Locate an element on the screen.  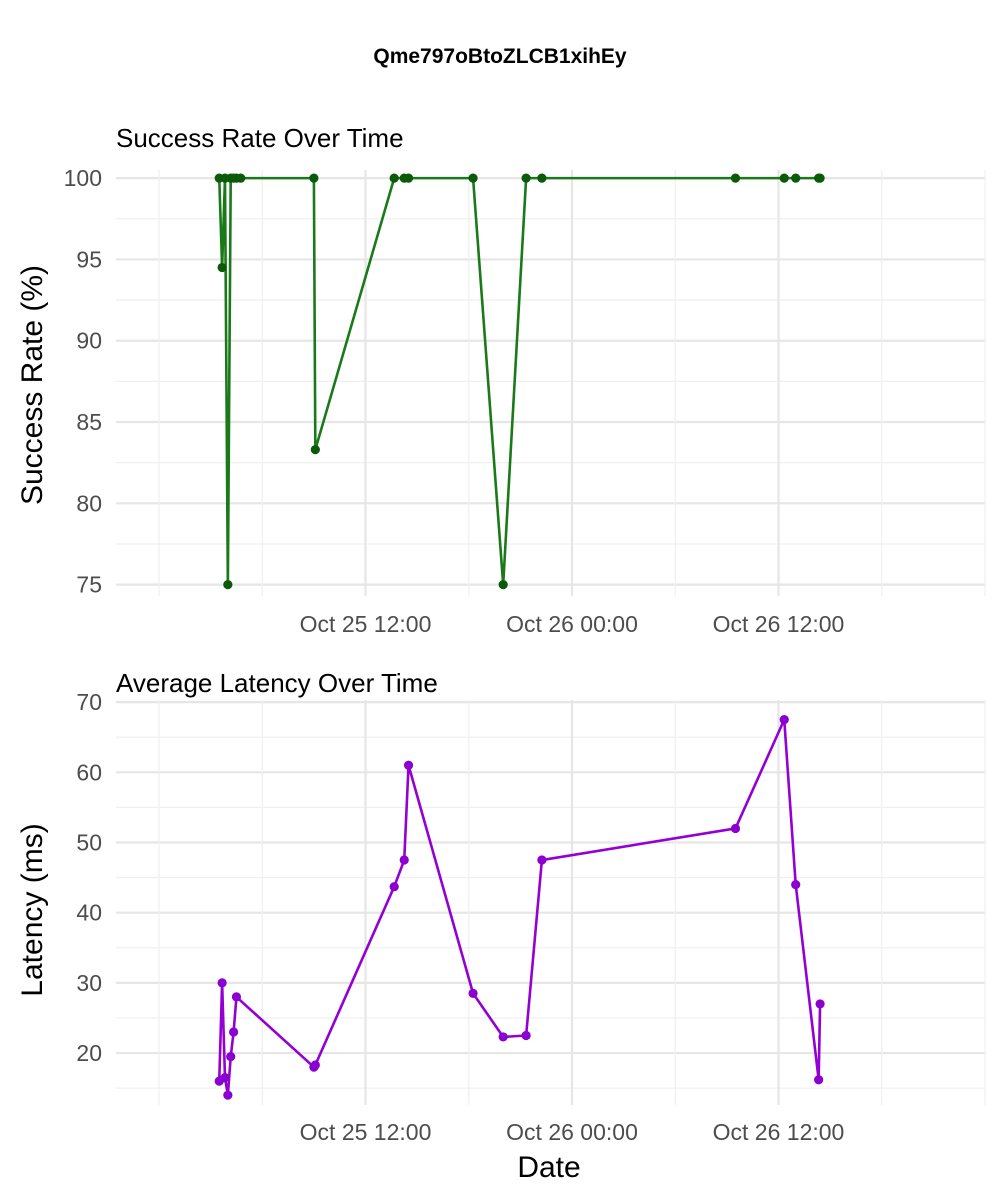
y-tick-label: 20 is located at coordinates (89, 1053).